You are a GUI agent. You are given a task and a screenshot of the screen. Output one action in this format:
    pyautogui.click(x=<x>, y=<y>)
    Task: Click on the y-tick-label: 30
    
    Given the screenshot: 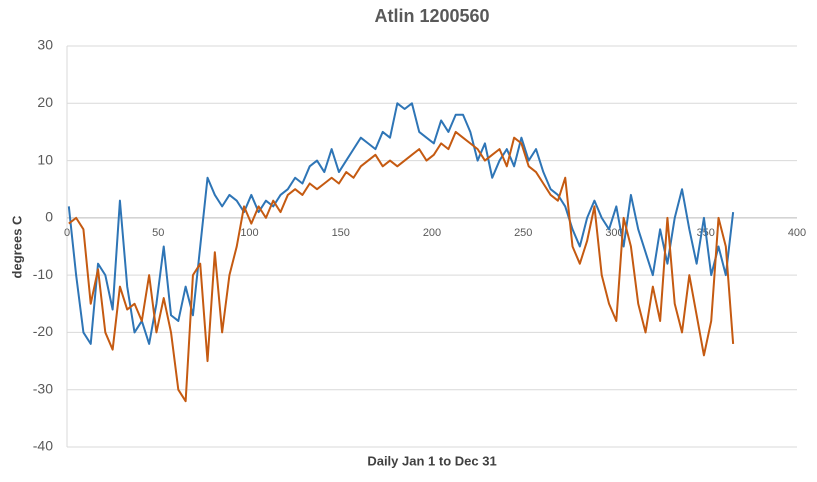 What is the action you would take?
    pyautogui.click(x=45, y=45)
    